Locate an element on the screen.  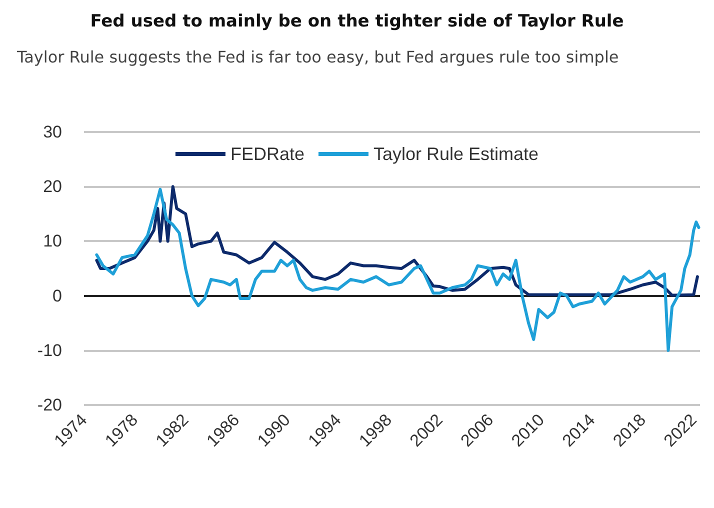
legend-label: Taylor Rule Estimate is located at coordinates (456, 154).